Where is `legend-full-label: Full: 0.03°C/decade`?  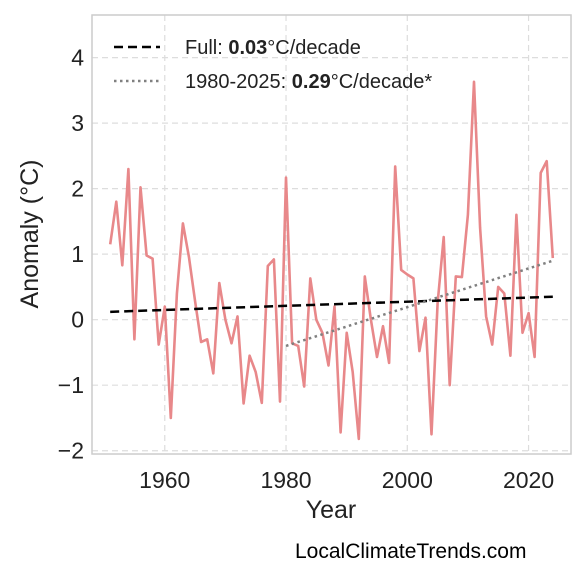
legend-full-label: Full: 0.03°C/decade is located at coordinates (273, 48).